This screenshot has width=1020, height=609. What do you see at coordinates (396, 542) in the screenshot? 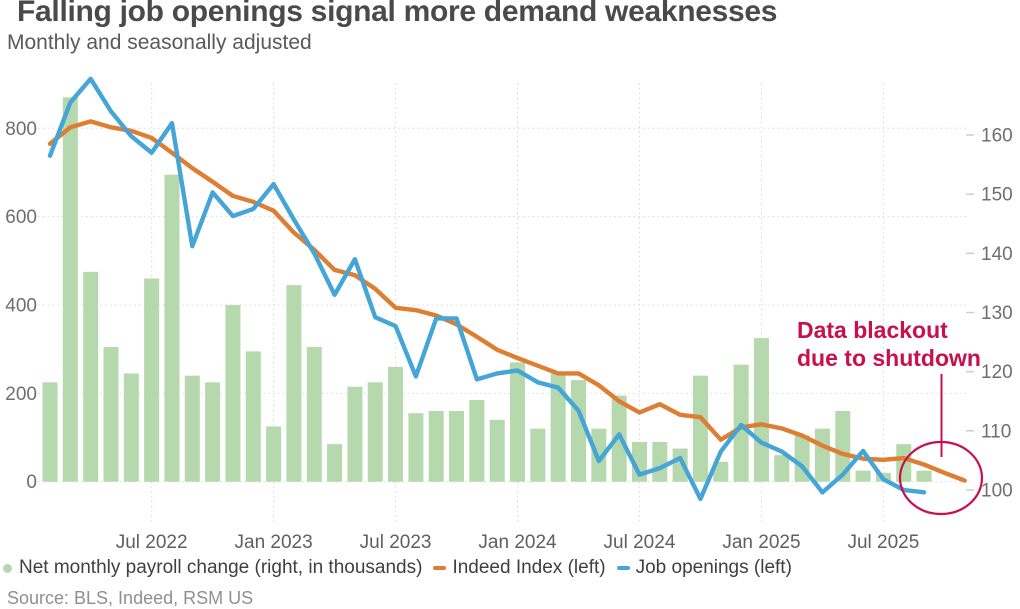
I see `svg-text: Jul 2023` at bounding box center [396, 542].